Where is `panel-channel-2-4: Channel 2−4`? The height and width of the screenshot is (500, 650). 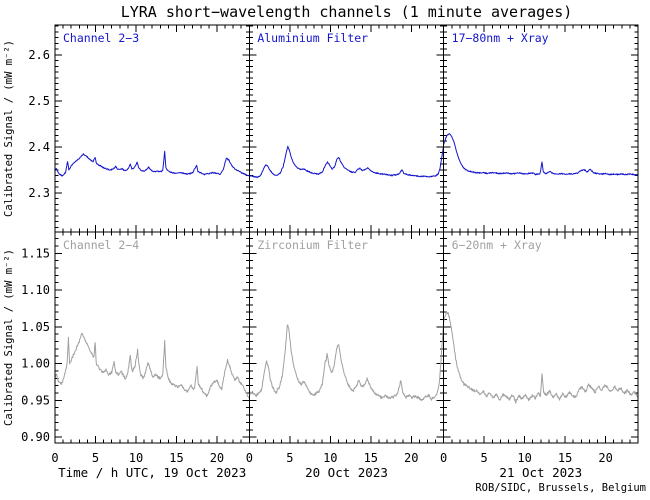 panel-channel-2-4: Channel 2−4 is located at coordinates (152, 337).